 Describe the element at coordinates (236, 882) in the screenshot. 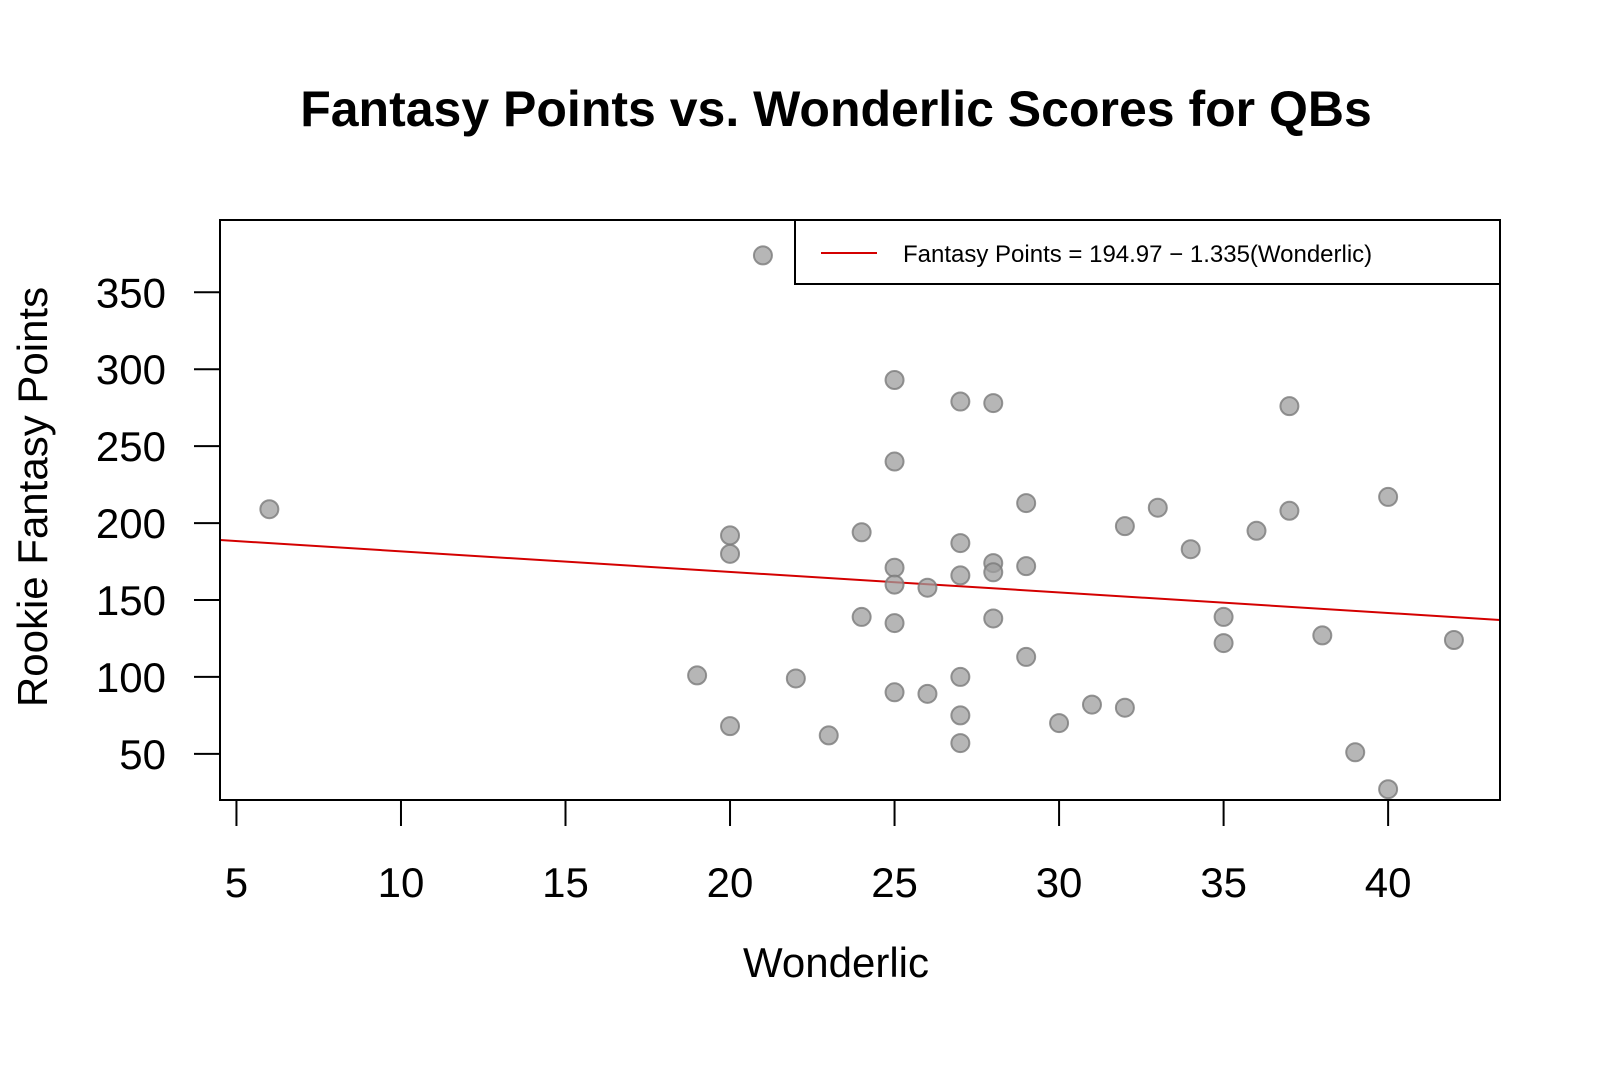

I see `x-tick-label: 5` at that location.